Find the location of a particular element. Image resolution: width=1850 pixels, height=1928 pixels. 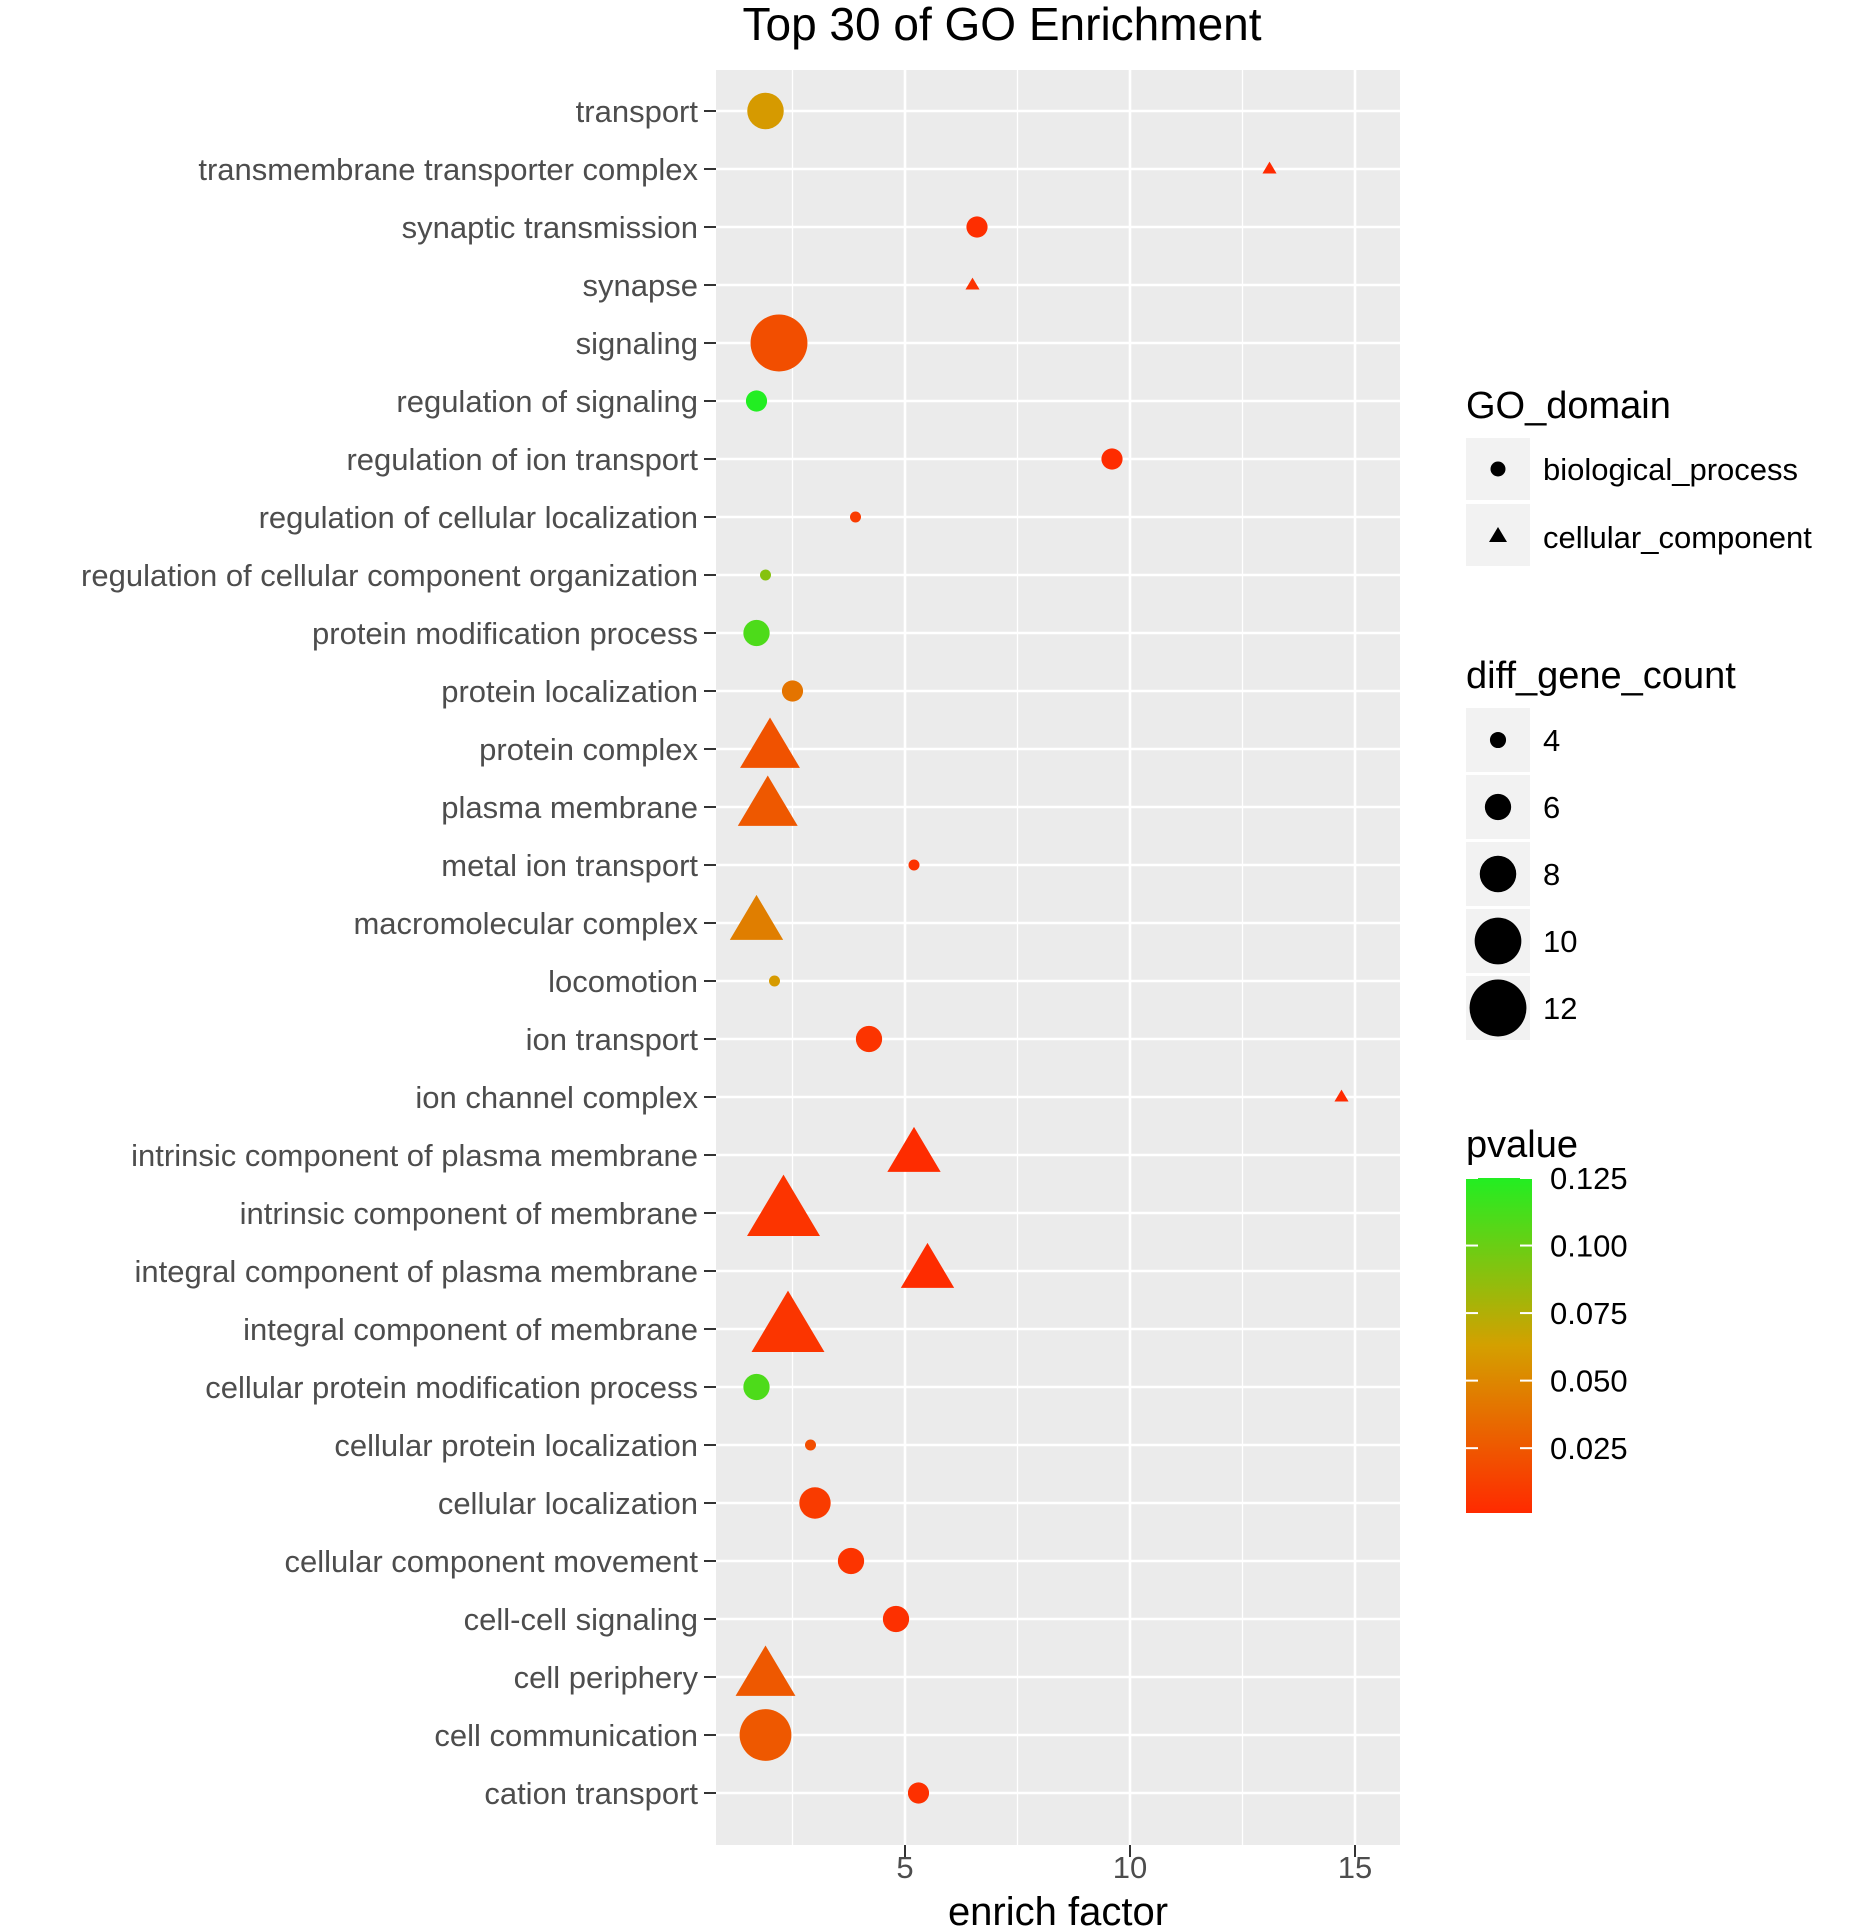

legend-pvalue: pvalue 0.125 0.100 0.075 0.050 0.025 is located at coordinates (1547, 1318).